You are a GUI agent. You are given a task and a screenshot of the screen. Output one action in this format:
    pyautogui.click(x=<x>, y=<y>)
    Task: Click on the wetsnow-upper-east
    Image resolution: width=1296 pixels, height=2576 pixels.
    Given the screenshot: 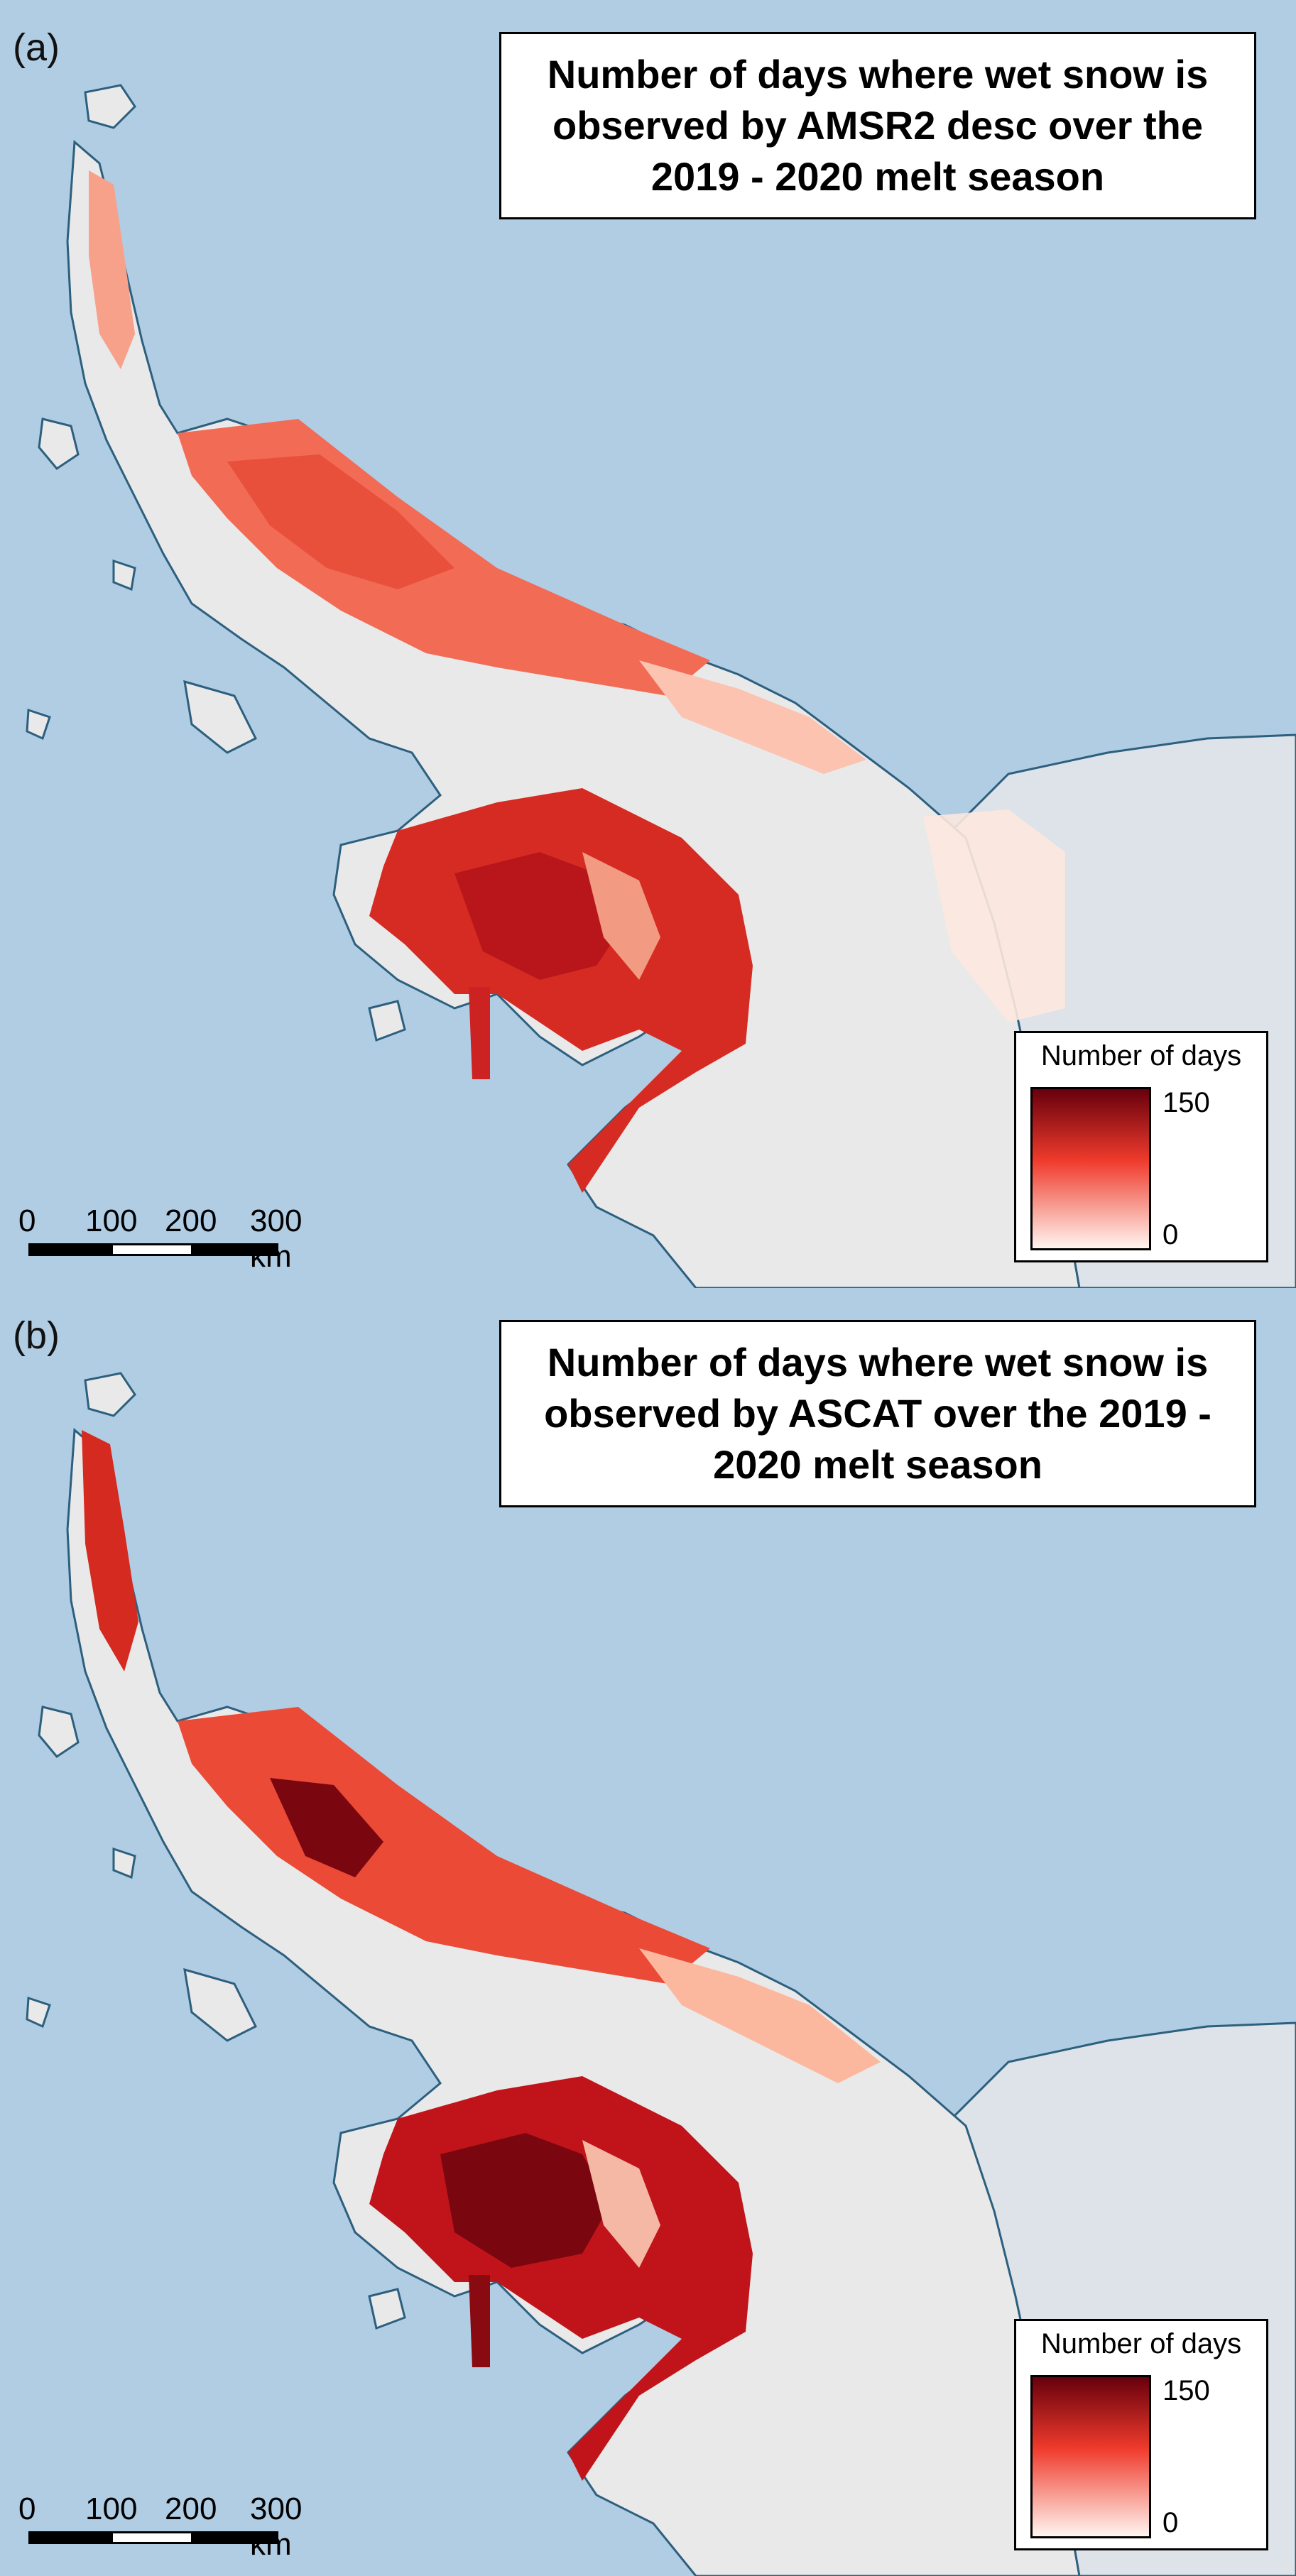 What is the action you would take?
    pyautogui.click(x=444, y=1845)
    